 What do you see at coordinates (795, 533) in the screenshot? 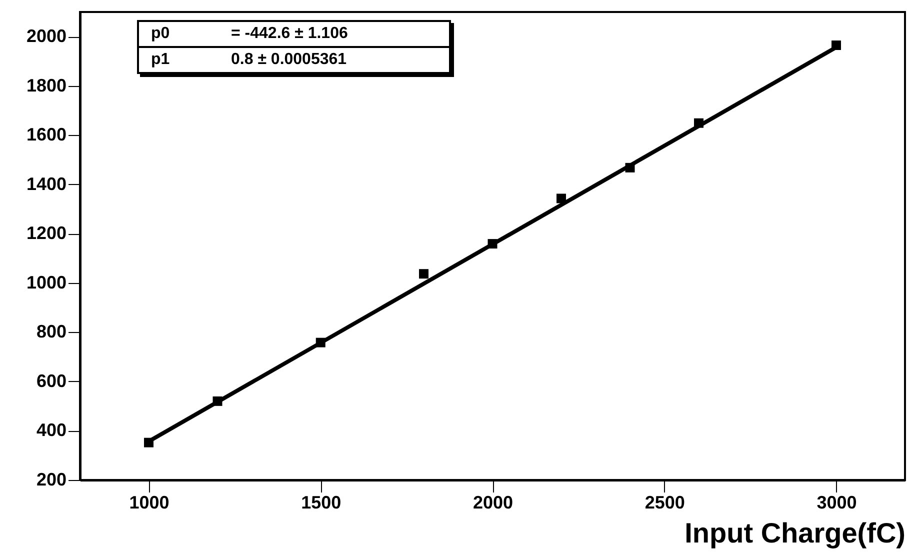
I see `x-axis-title: Input Charge(fC)` at bounding box center [795, 533].